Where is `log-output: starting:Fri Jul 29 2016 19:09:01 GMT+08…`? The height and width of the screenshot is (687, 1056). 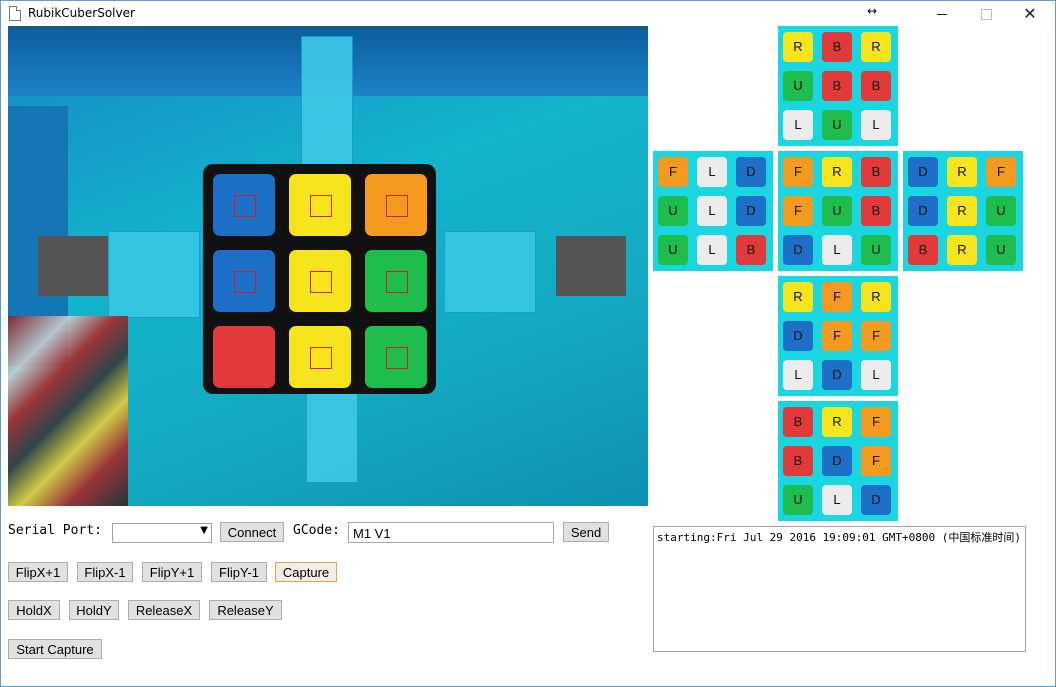
log-output: starting:Fri Jul 29 2016 19:09:01 GMT+08… is located at coordinates (839, 589).